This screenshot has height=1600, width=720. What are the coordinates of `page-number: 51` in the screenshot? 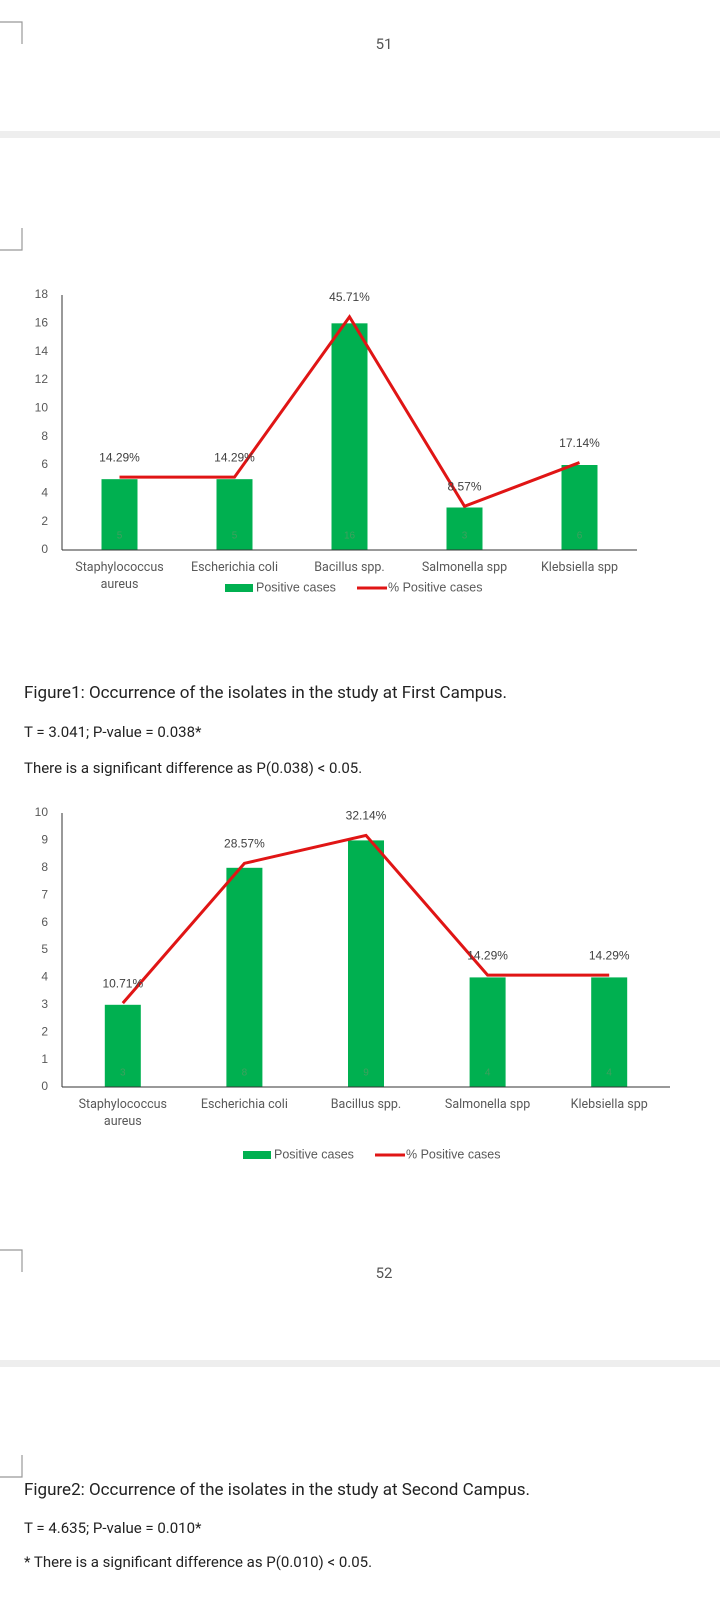 It's located at (384, 44).